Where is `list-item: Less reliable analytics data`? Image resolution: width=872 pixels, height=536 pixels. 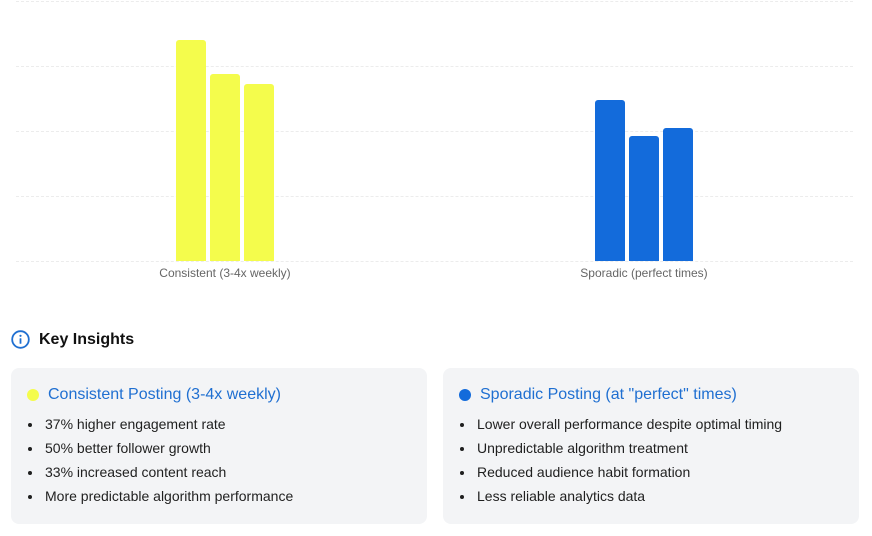
list-item: Less reliable analytics data is located at coordinates (651, 496).